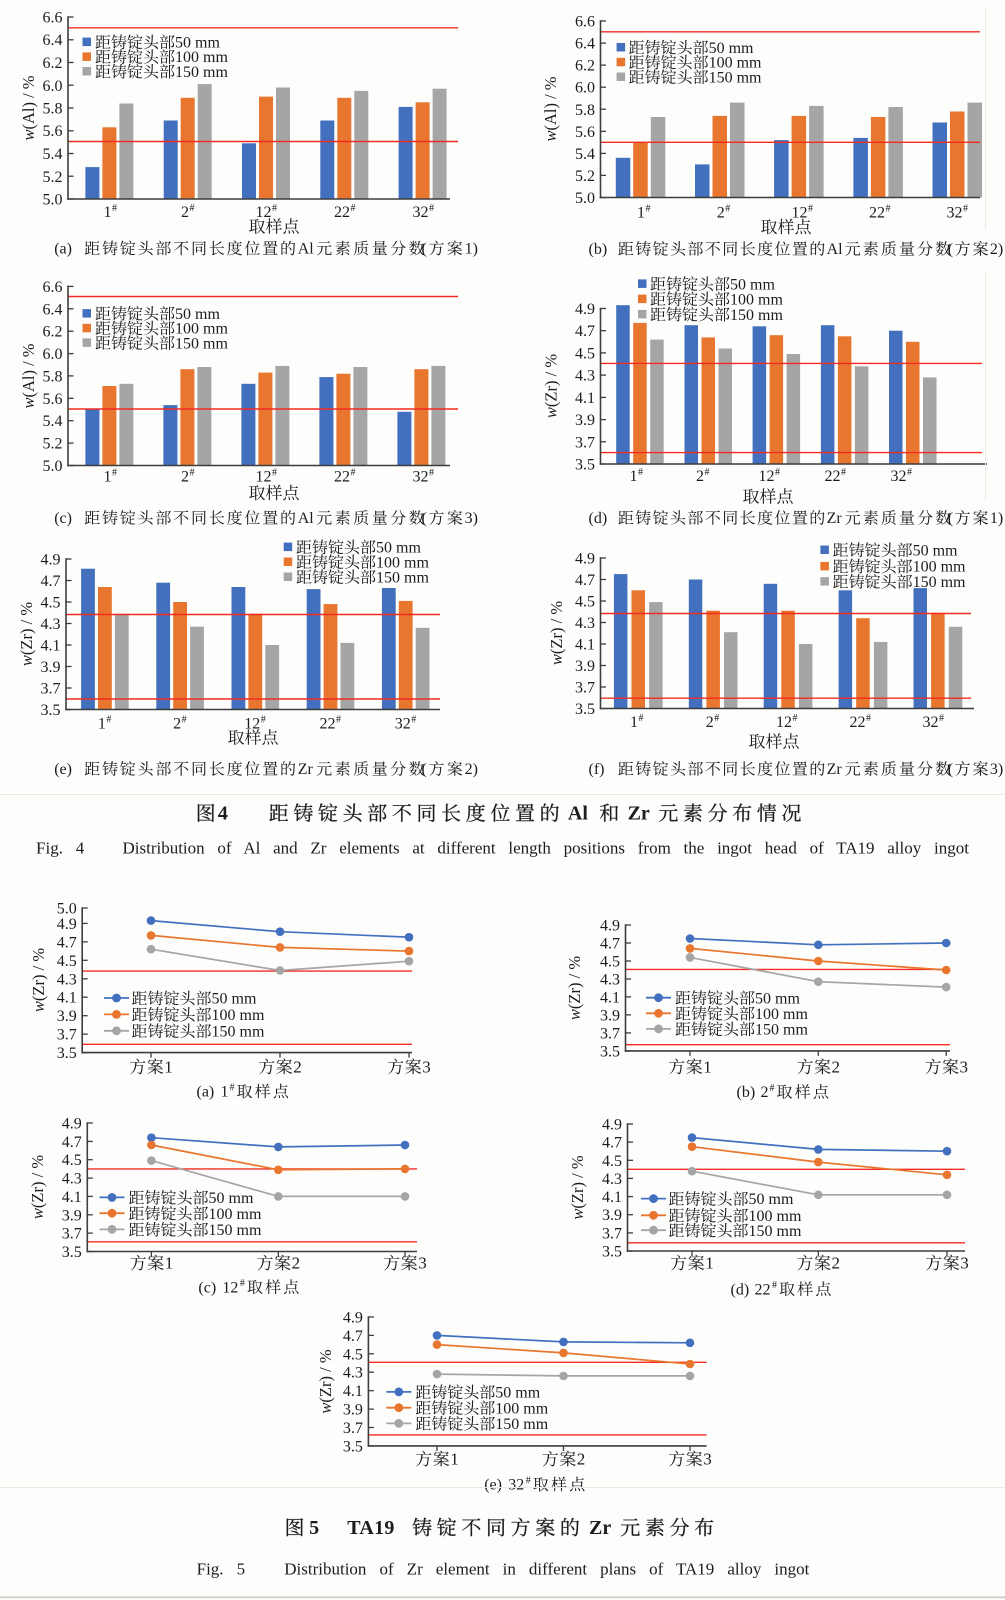 Image resolution: width=1005 pixels, height=1600 pixels. What do you see at coordinates (314, 1528) in the screenshot?
I see `svg-text: 5` at bounding box center [314, 1528].